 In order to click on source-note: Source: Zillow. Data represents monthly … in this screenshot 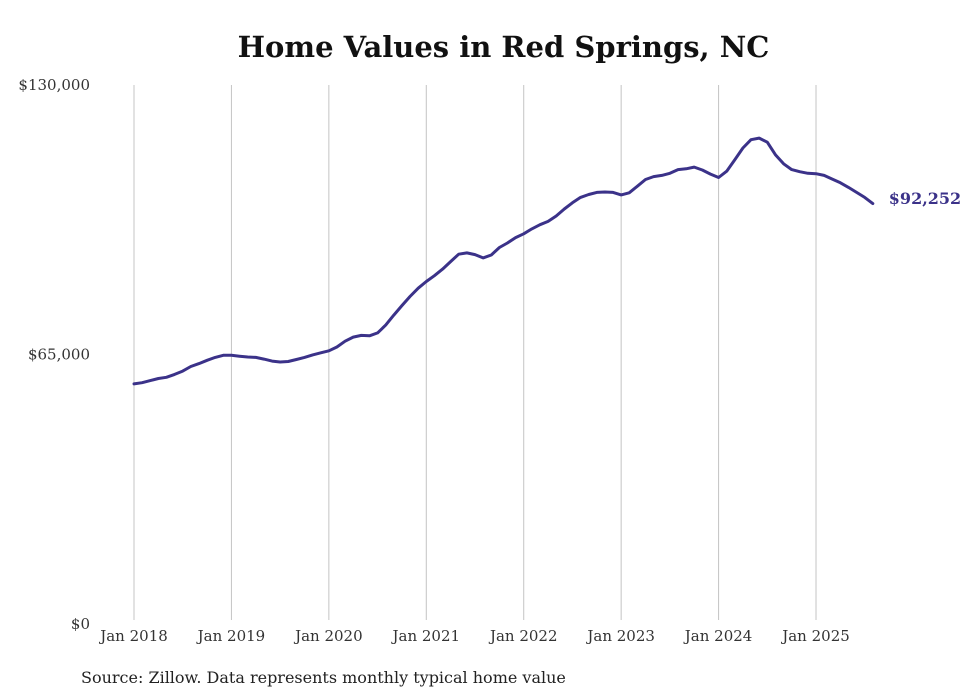, I will do `click(323, 677)`.